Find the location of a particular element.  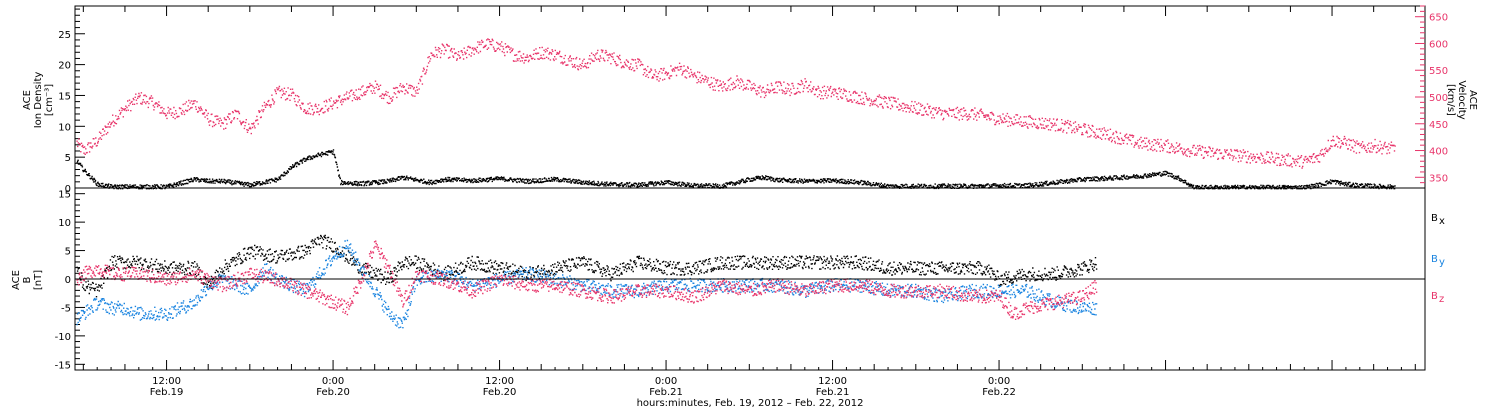

density-axis-label-line3: [cm⁻³] is located at coordinates (49, 100).